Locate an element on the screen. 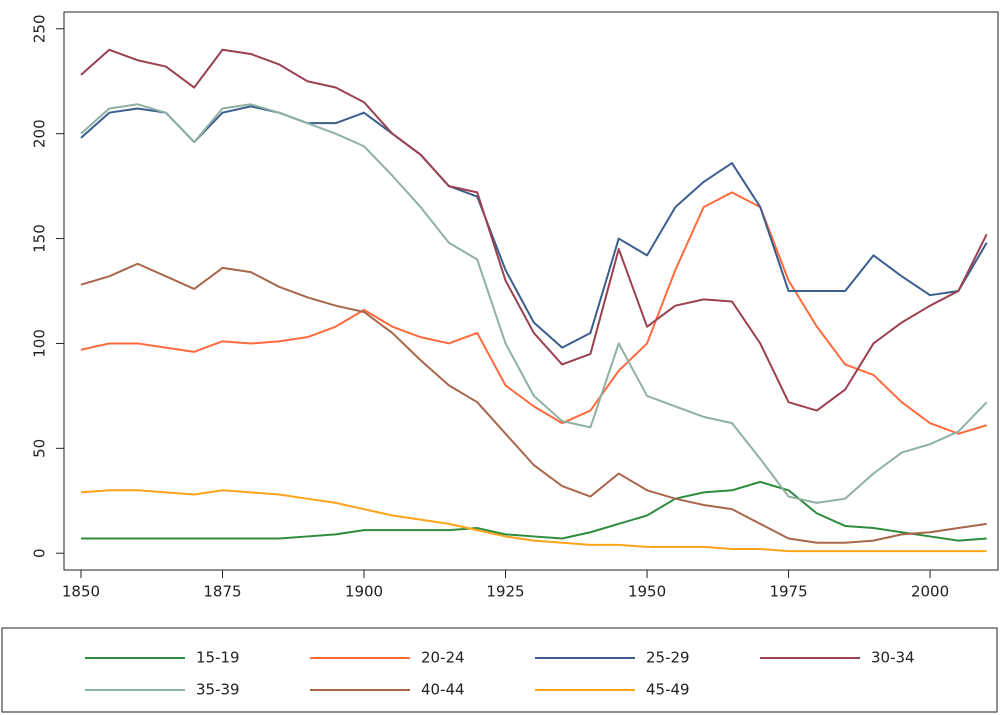 The height and width of the screenshot is (715, 1000). y-tick-label: 200 is located at coordinates (40, 133).